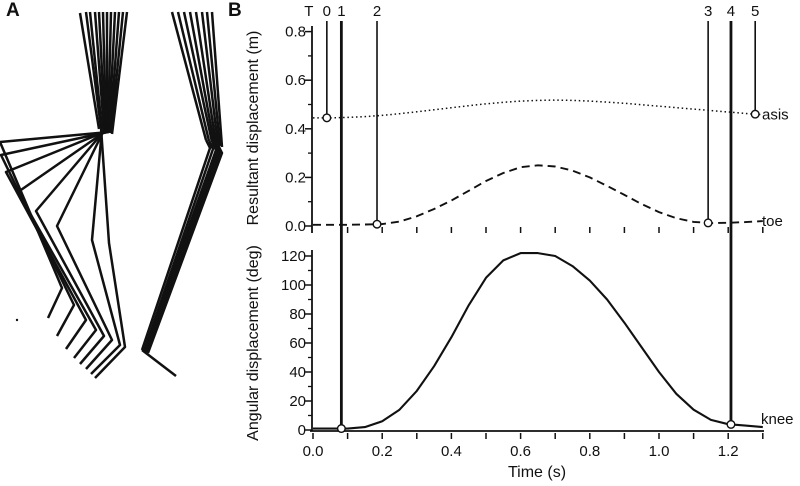 The image size is (800, 486). Describe the element at coordinates (313, 451) in the screenshot. I see `x-tick-label: 0.0` at that location.